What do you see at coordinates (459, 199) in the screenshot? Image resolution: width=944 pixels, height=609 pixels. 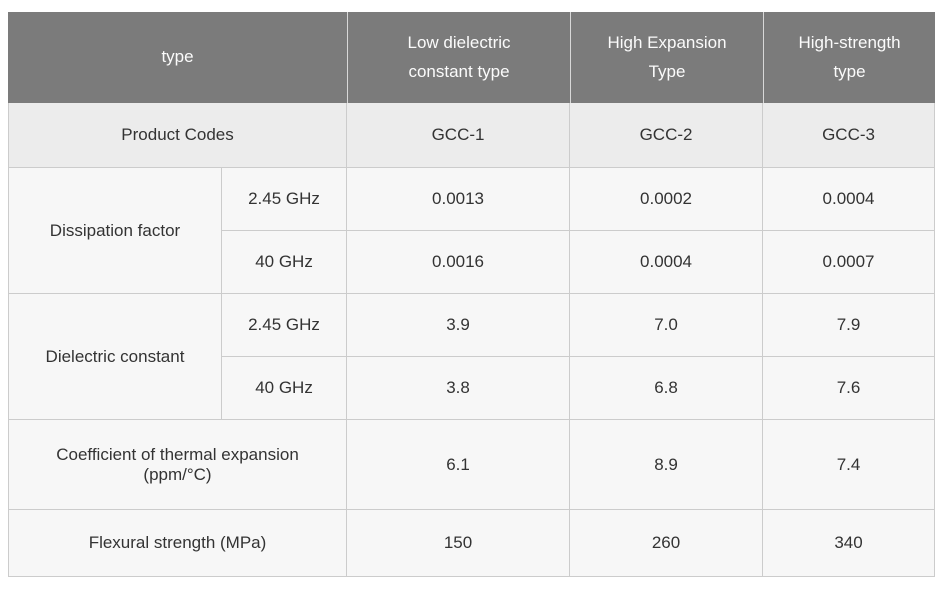 I see `value-cell: 0.0013` at bounding box center [459, 199].